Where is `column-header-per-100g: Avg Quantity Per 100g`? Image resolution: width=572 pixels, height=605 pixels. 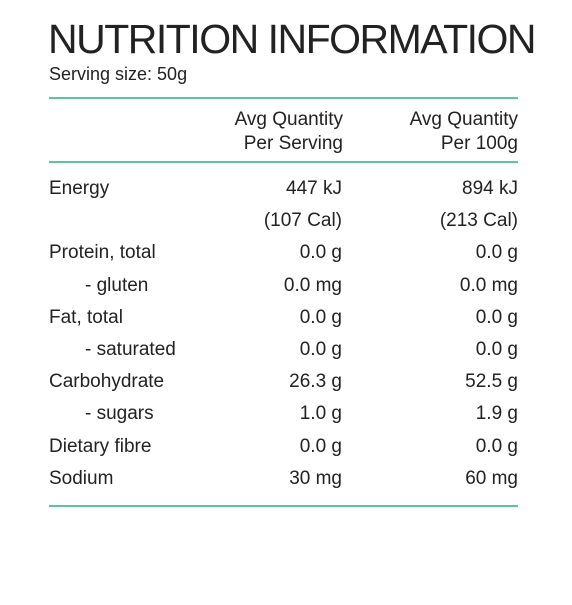 column-header-per-100g: Avg Quantity Per 100g is located at coordinates (464, 132).